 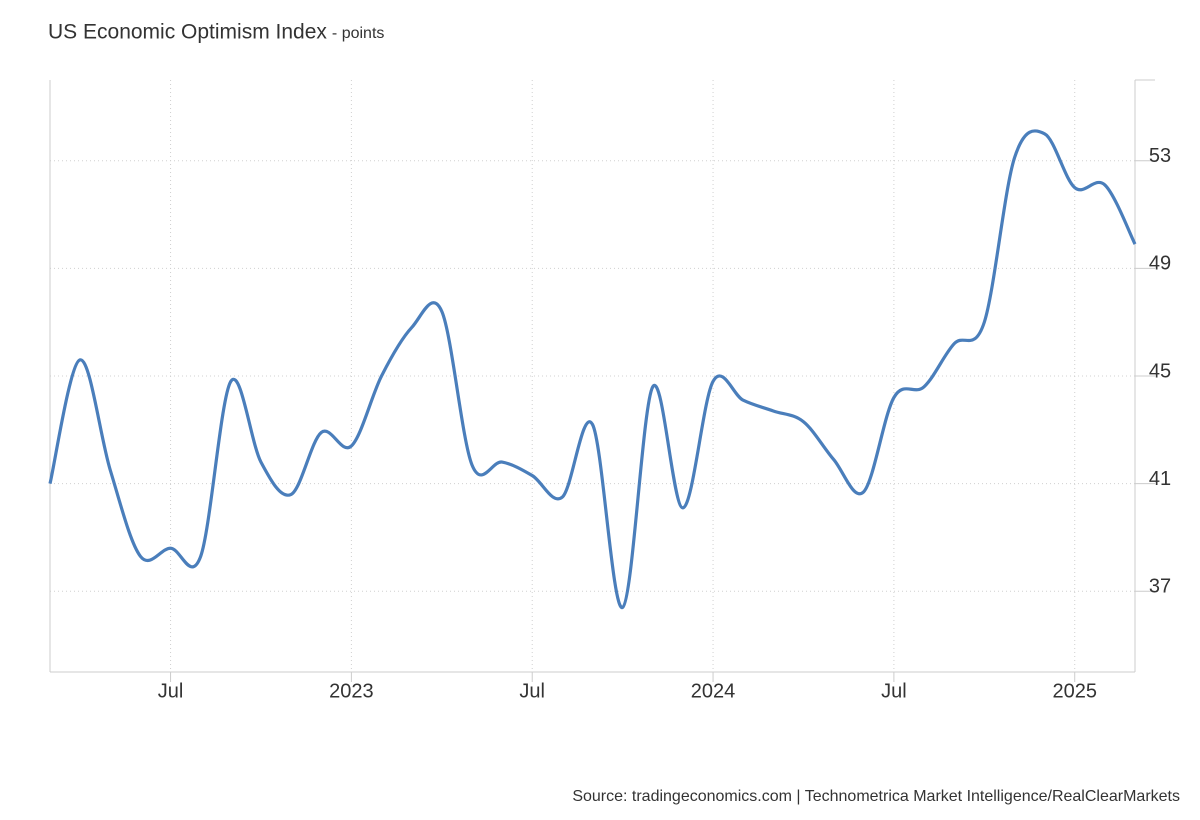 What do you see at coordinates (358, 33) in the screenshot?
I see `chart-subtitle: - points` at bounding box center [358, 33].